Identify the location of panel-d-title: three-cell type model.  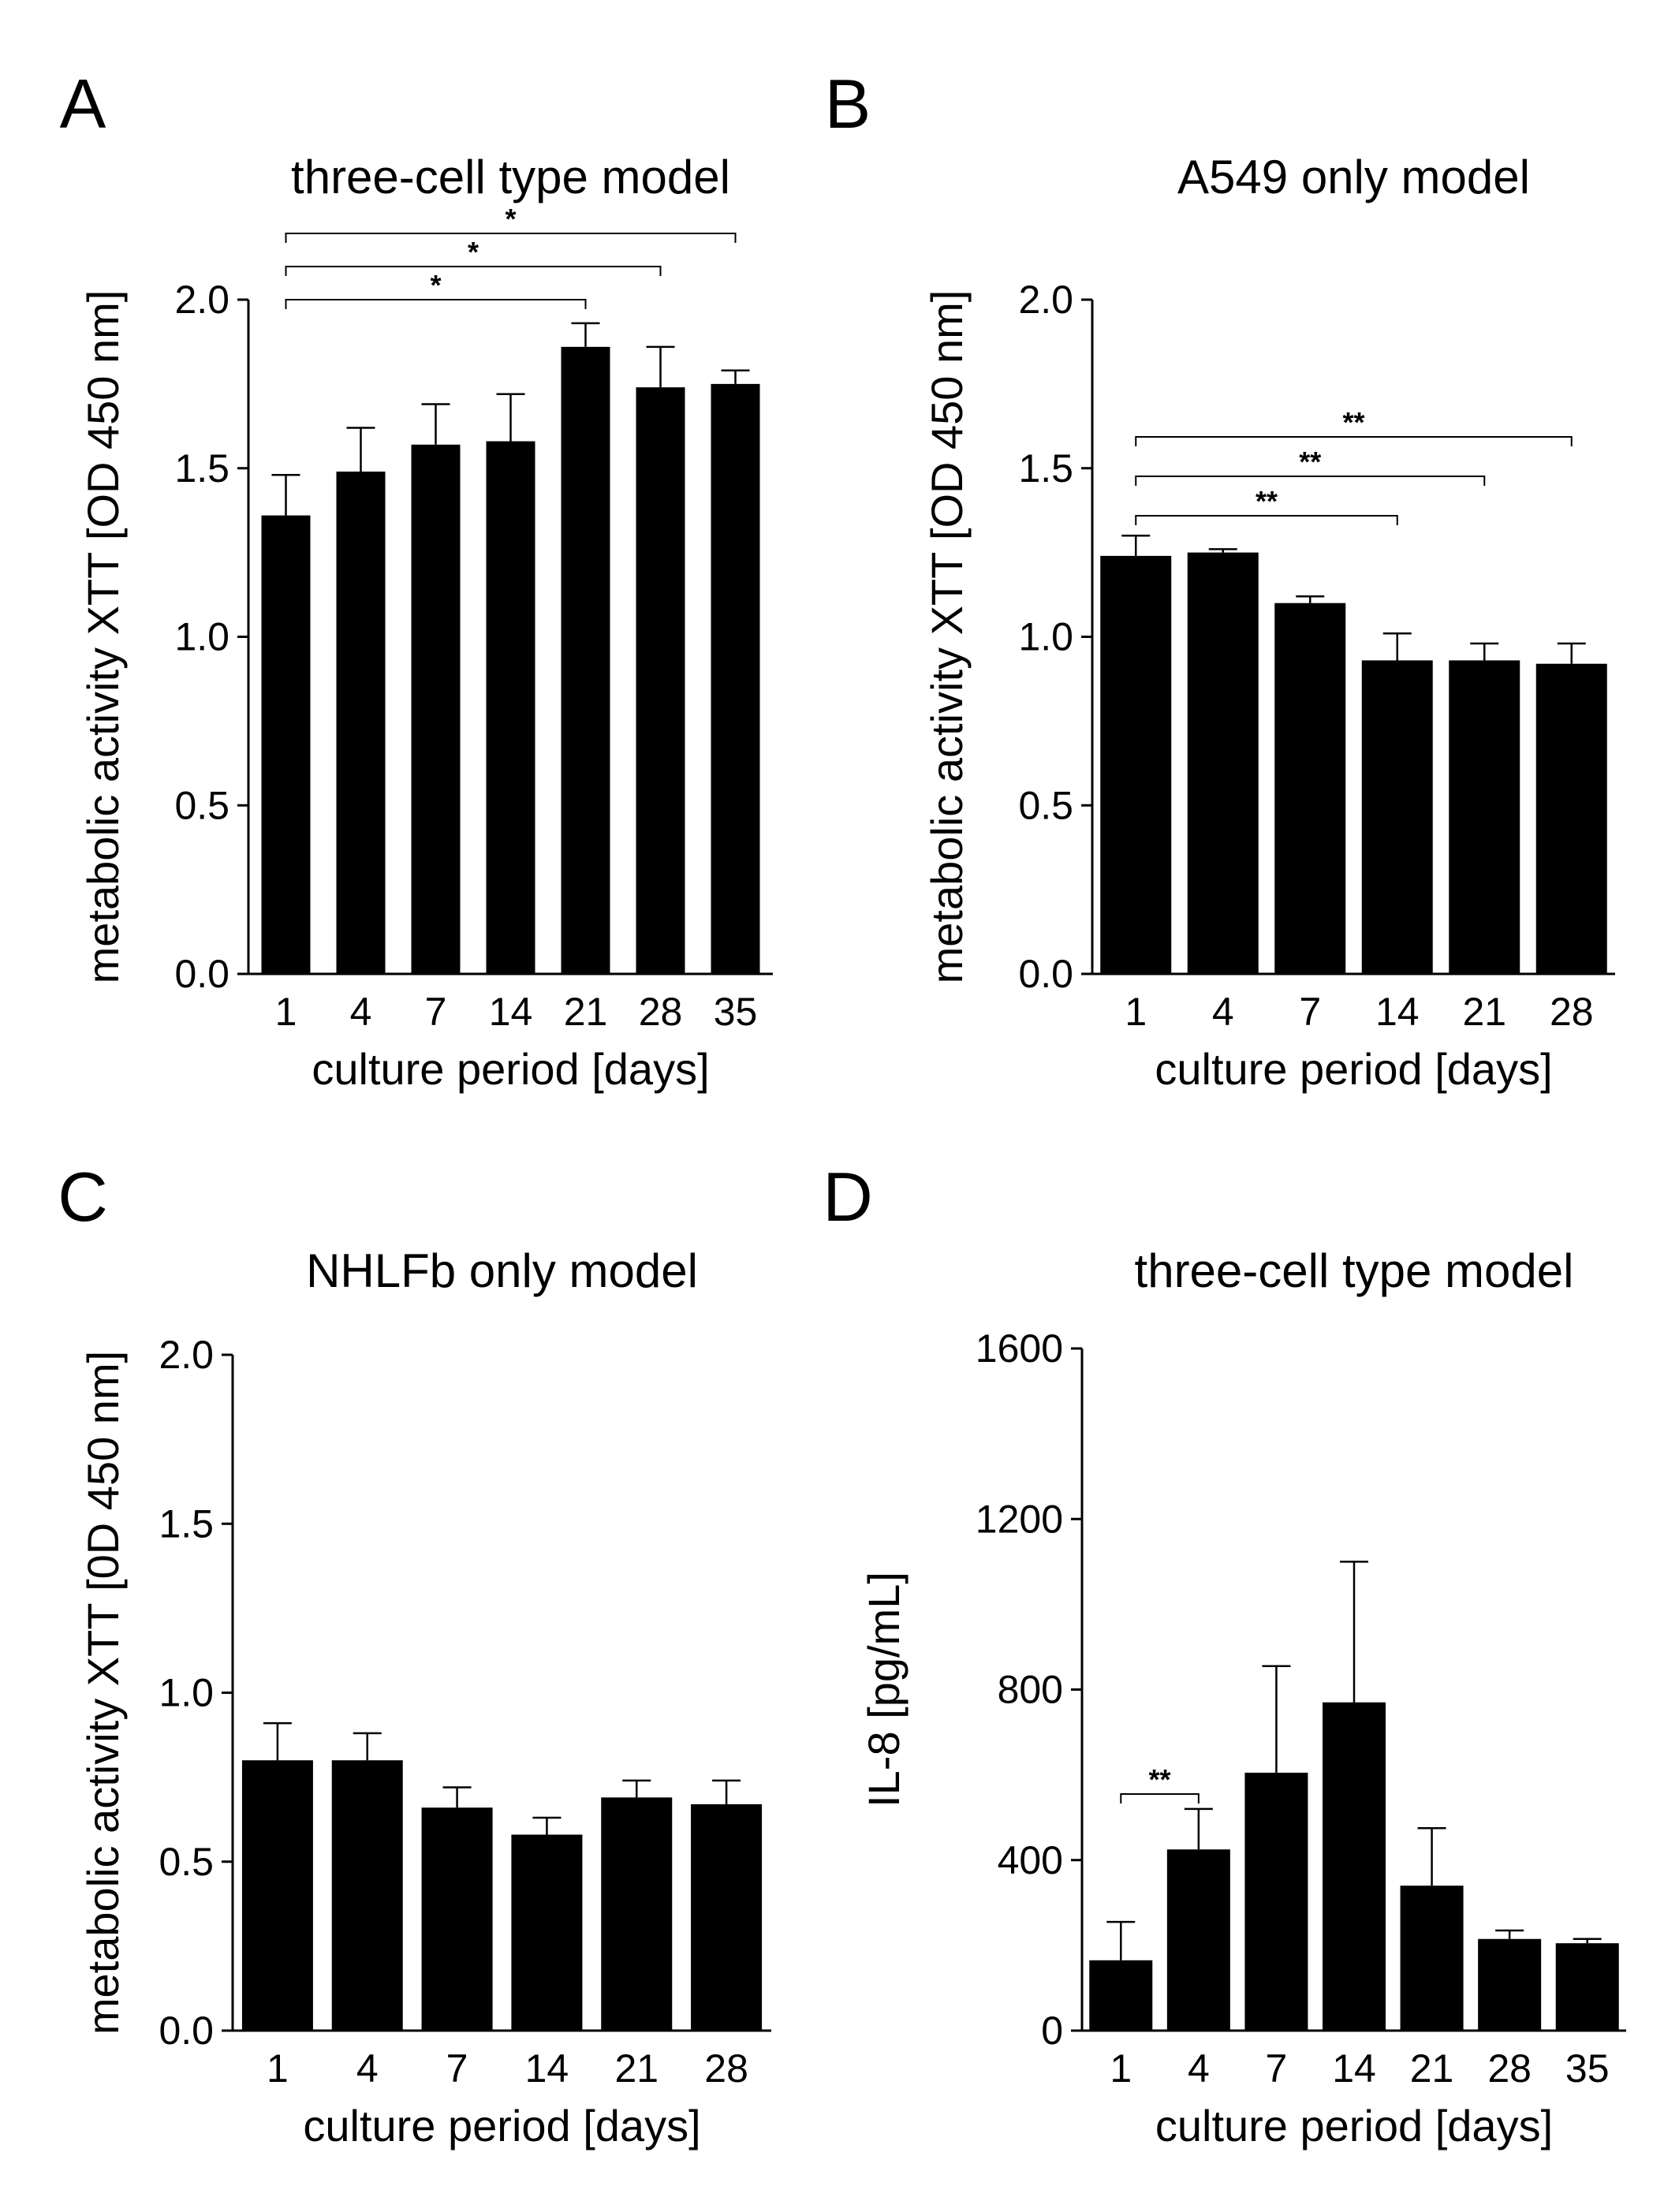
(1354, 1270).